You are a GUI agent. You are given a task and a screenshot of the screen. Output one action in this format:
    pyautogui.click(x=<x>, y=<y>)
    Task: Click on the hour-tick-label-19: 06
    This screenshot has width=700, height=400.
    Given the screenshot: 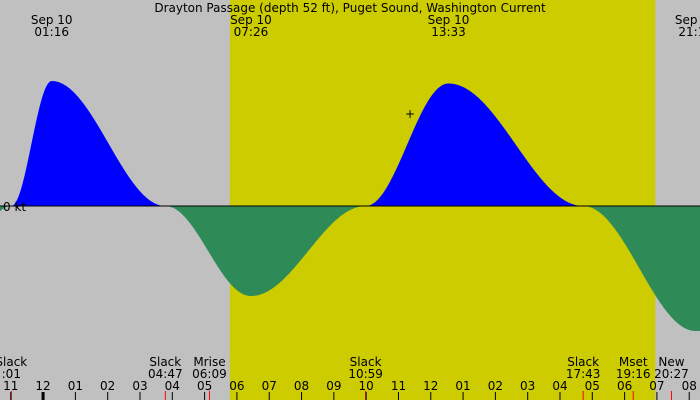 What is the action you would take?
    pyautogui.click(x=624, y=386)
    